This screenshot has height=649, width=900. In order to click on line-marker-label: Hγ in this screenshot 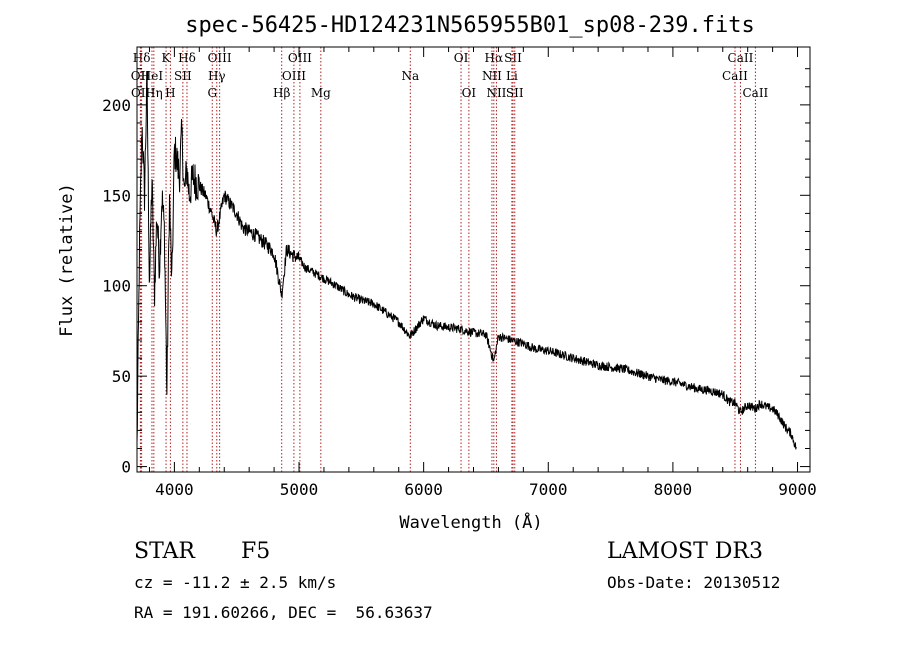, I will do `click(217, 76)`.